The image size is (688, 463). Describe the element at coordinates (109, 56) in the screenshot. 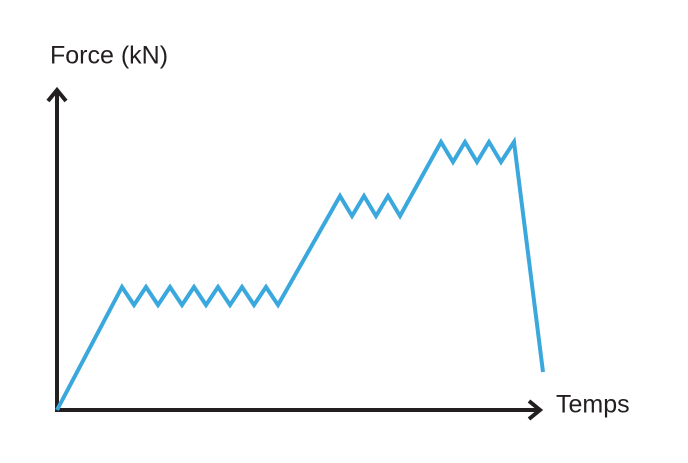

I see `y-axis-label: Force (kN)` at that location.